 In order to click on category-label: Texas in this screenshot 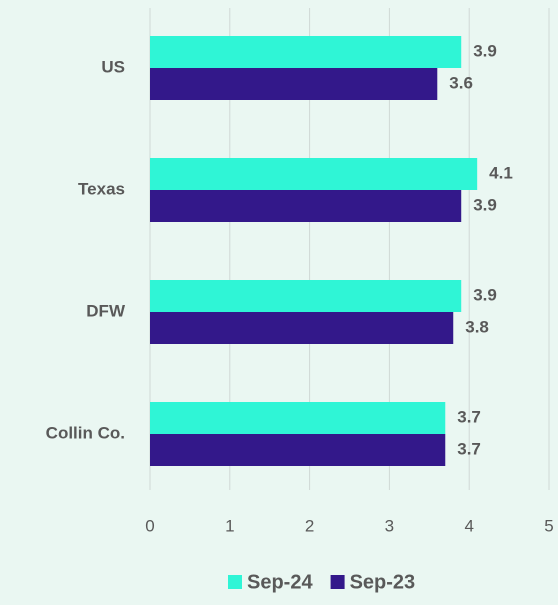, I will do `click(101, 188)`.